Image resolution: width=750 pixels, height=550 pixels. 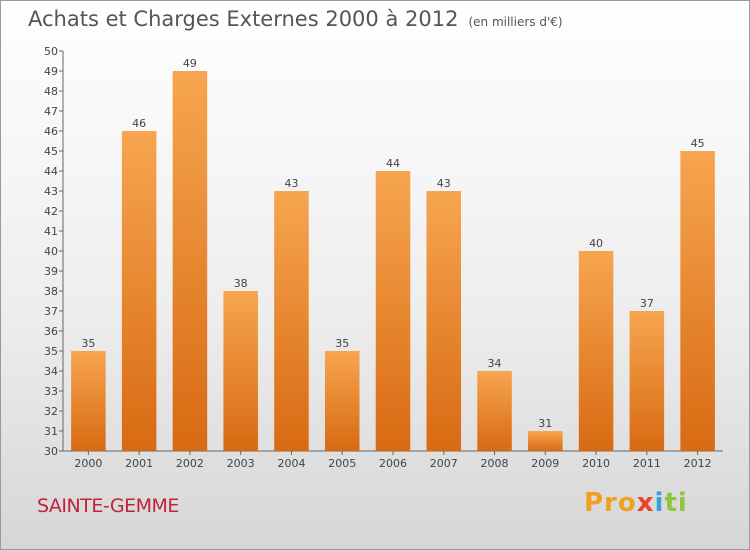 What do you see at coordinates (51, 271) in the screenshot?
I see `y-tick-label: 39` at bounding box center [51, 271].